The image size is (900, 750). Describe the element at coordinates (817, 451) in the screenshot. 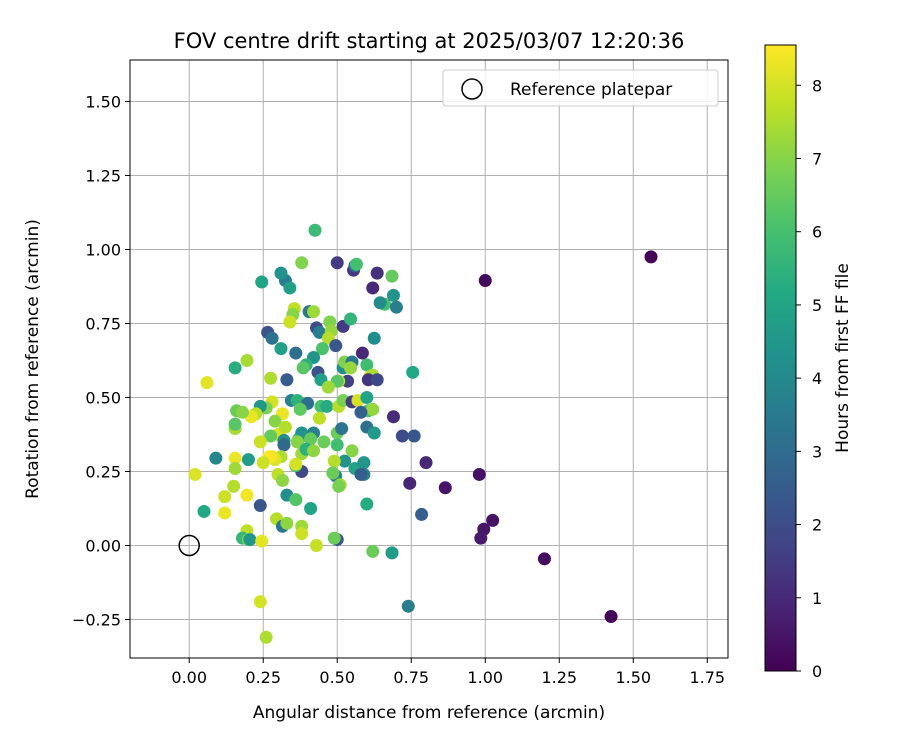

I see `colorbar-tick-label: 3` at that location.